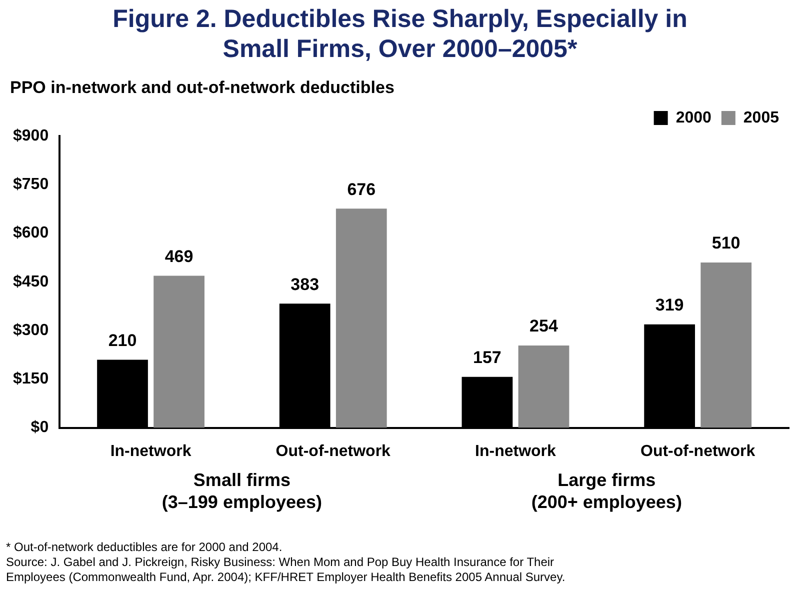  Describe the element at coordinates (487, 358) in the screenshot. I see `data-label: 157` at that location.